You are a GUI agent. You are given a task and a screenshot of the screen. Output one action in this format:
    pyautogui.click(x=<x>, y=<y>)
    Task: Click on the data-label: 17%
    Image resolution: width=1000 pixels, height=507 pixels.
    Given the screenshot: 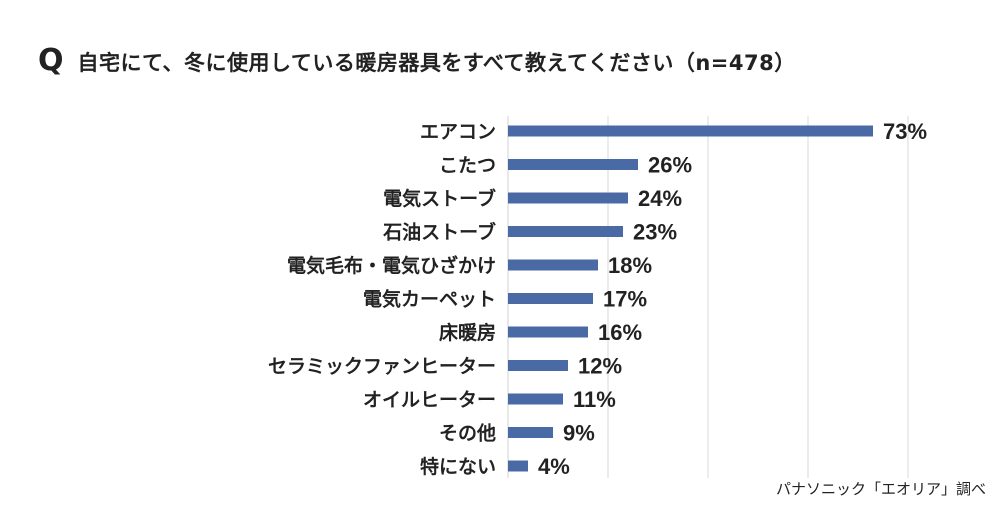 What is the action you would take?
    pyautogui.click(x=625, y=299)
    